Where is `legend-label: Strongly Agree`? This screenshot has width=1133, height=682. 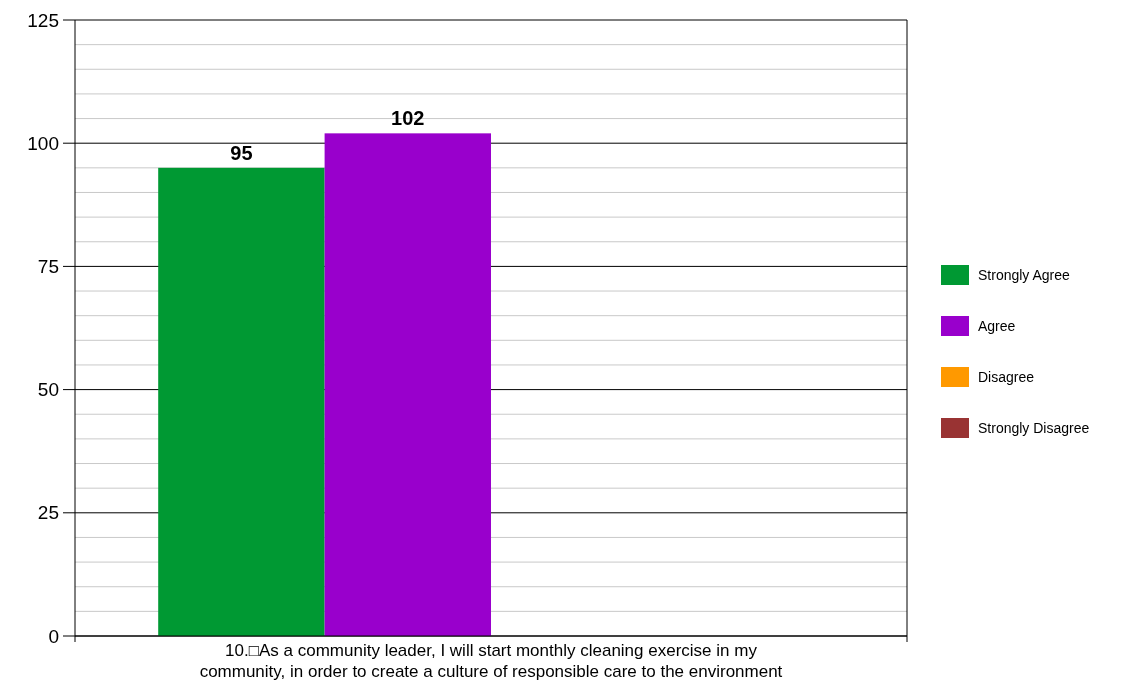 legend-label: Strongly Agree is located at coordinates (1024, 274).